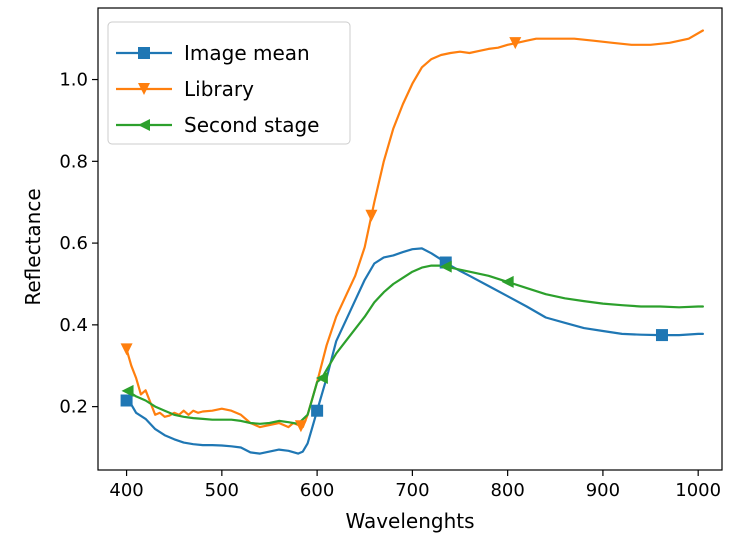 This screenshot has width=747, height=558. What do you see at coordinates (144, 89) in the screenshot?
I see `legend-marker-library` at bounding box center [144, 89].